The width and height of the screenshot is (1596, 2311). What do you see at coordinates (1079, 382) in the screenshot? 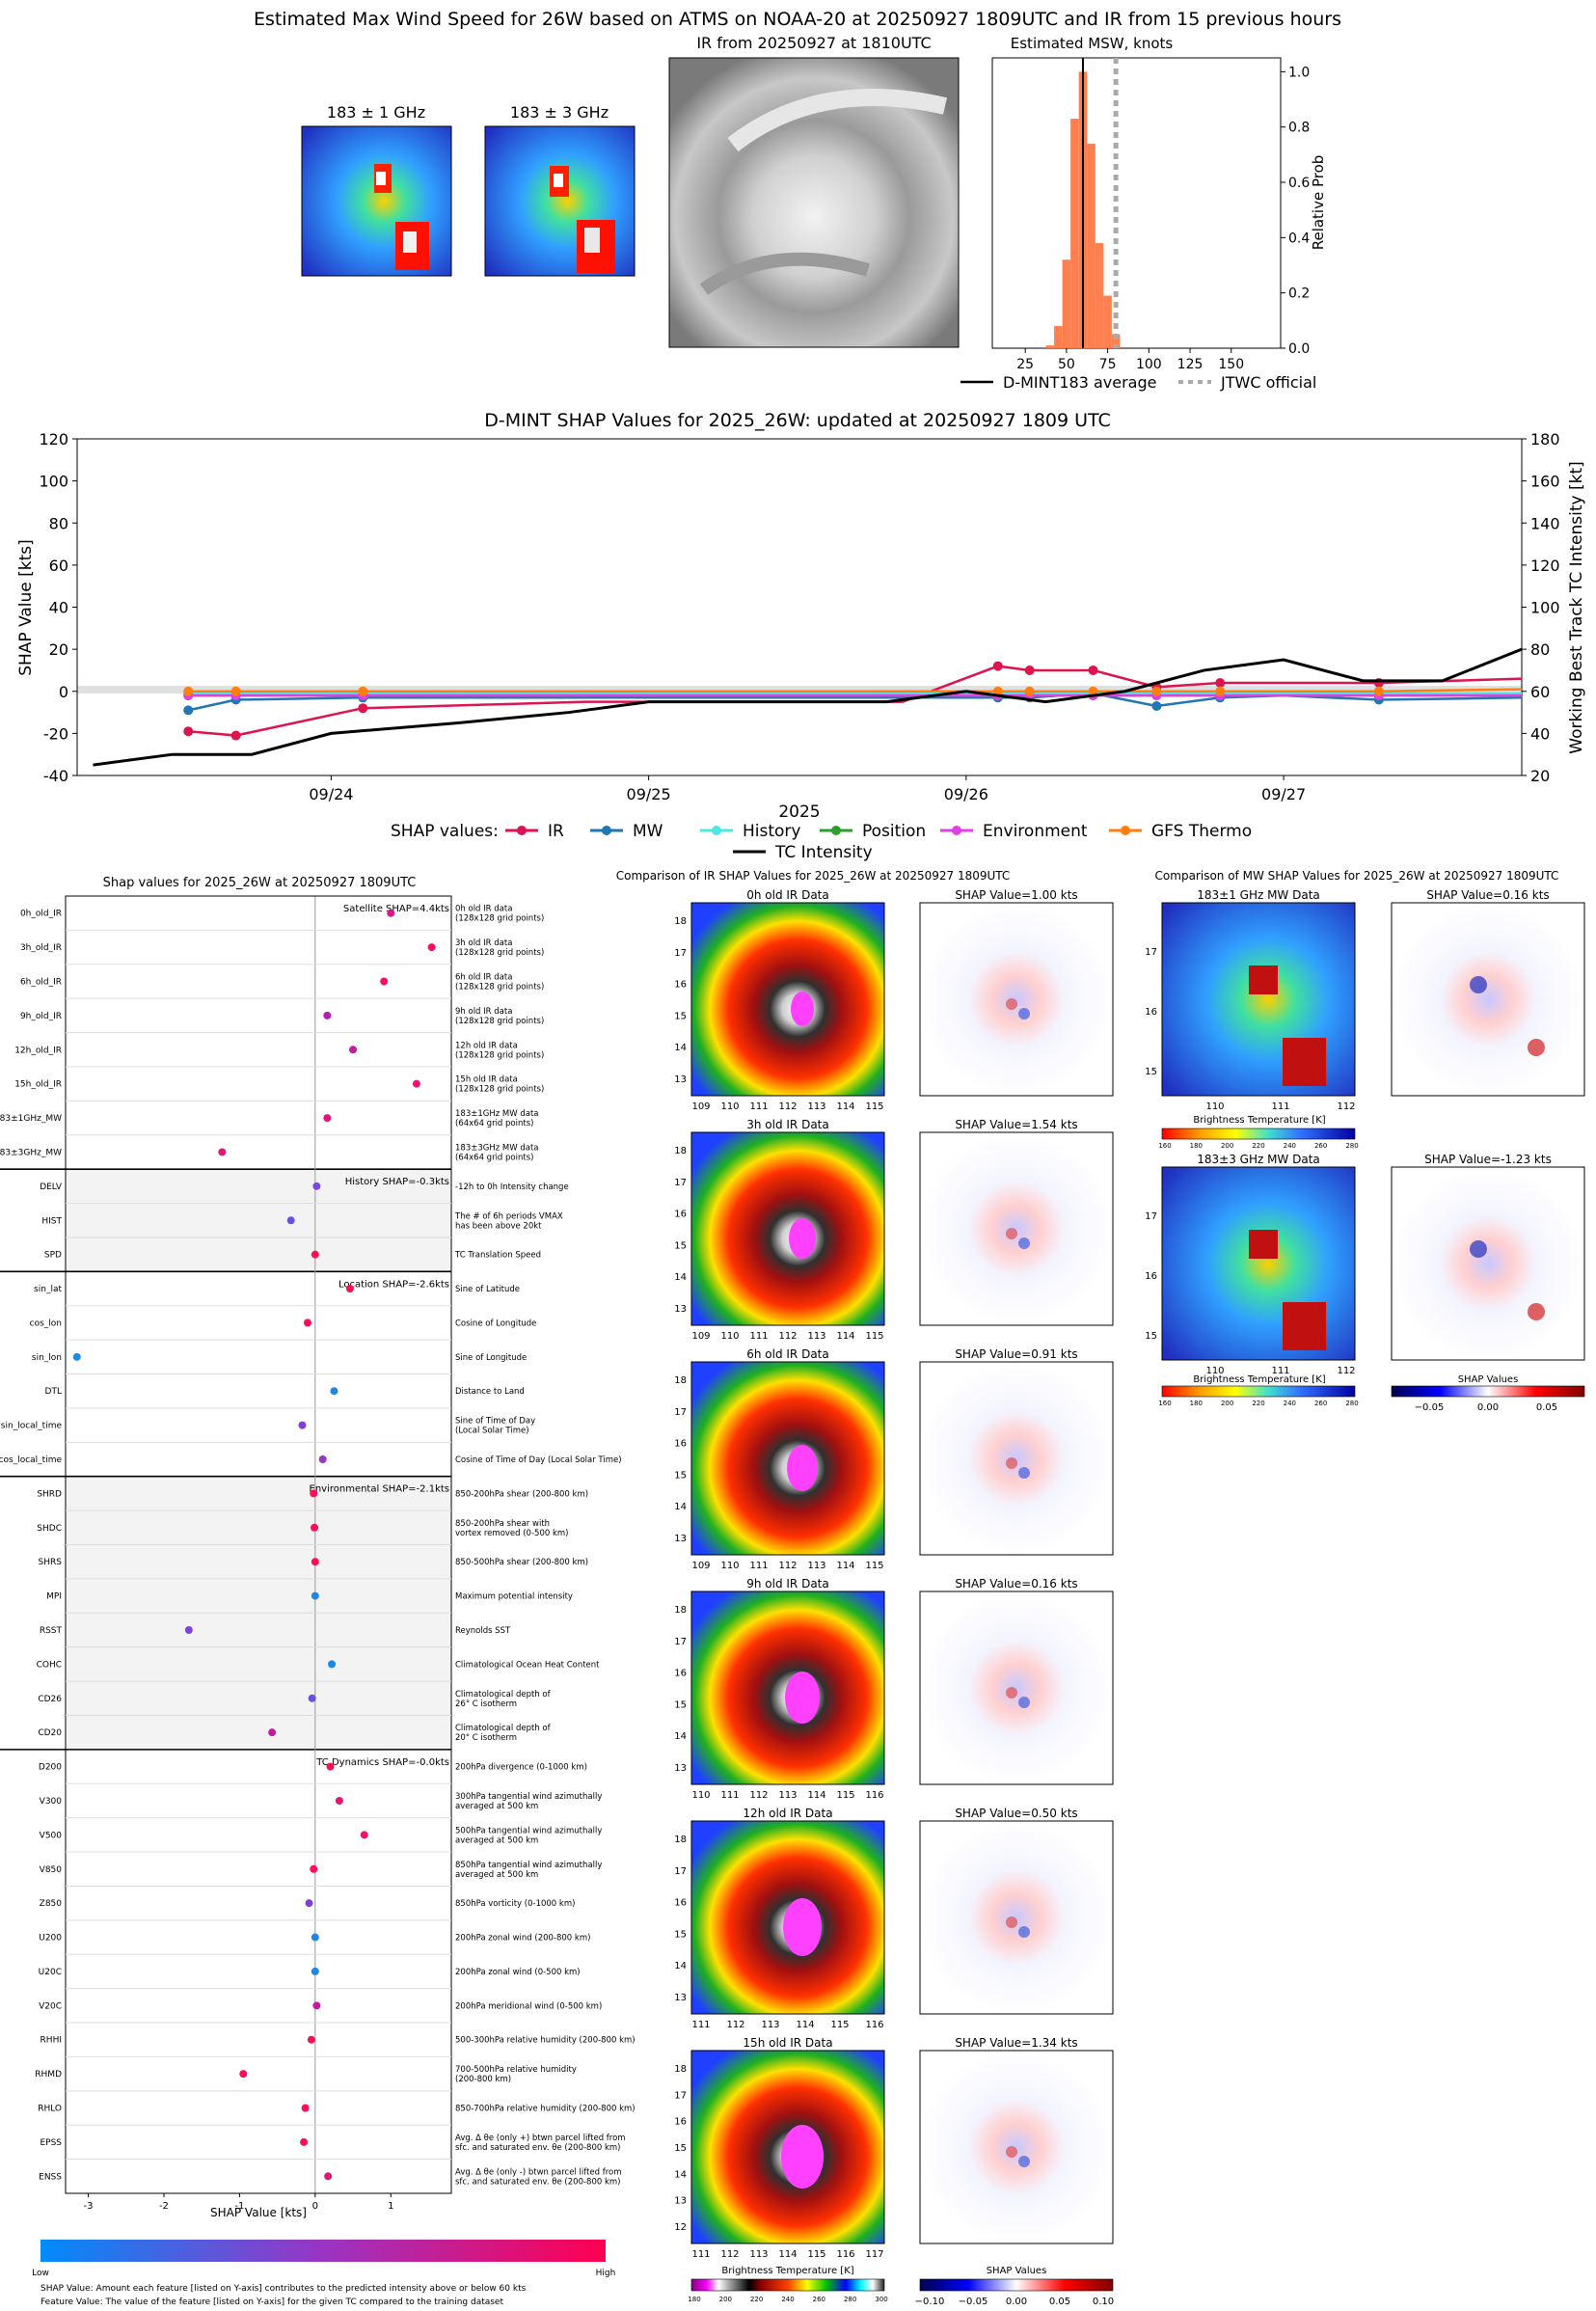
I see `legend-avg-label: D-MINT183 average` at bounding box center [1079, 382].